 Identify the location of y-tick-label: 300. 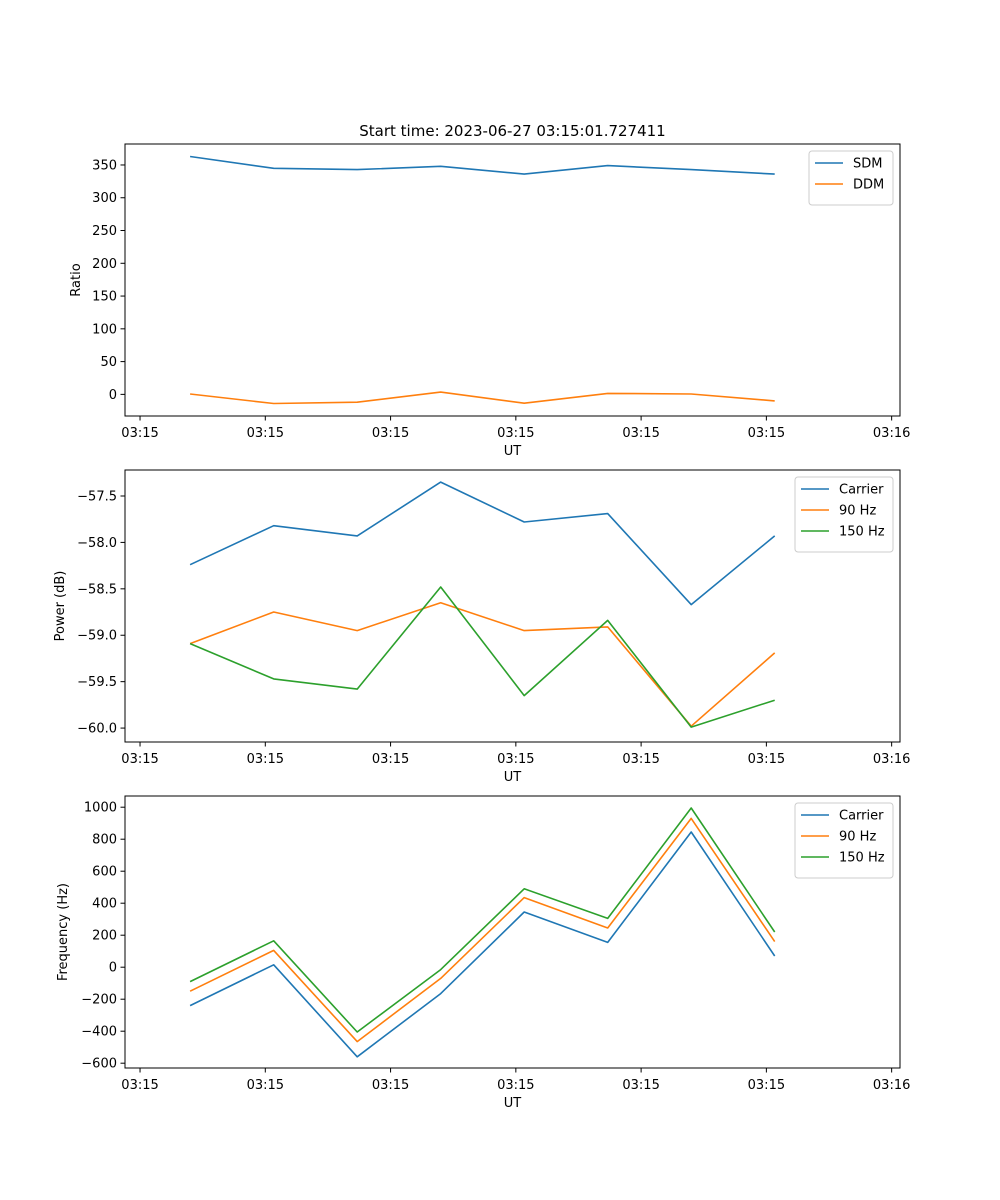
(104, 198).